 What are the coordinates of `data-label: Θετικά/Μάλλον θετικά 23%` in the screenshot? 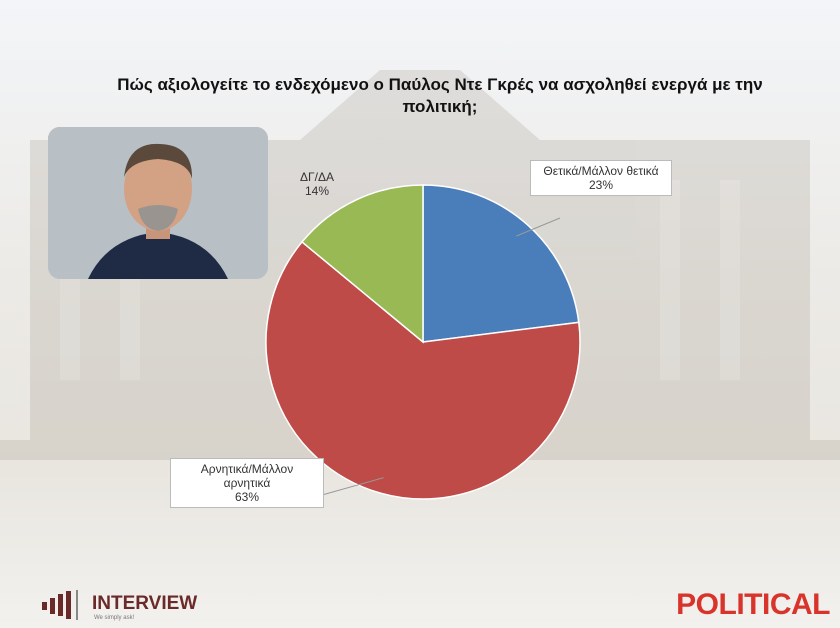 It's located at (601, 178).